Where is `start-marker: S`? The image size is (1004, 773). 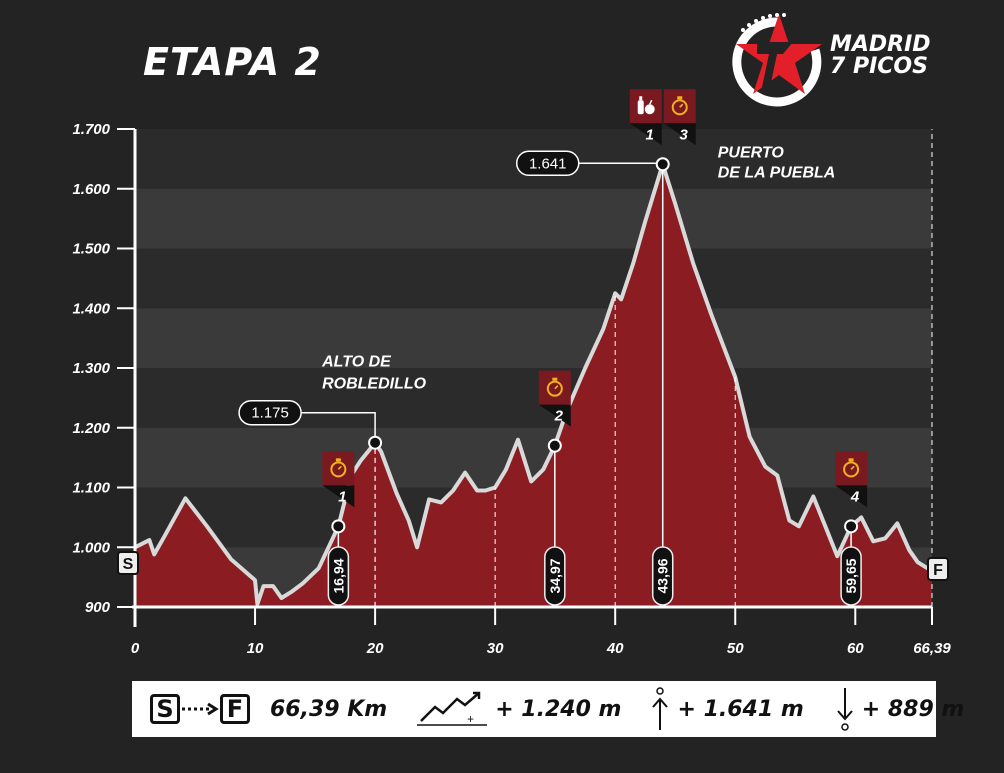
start-marker: S is located at coordinates (128, 563).